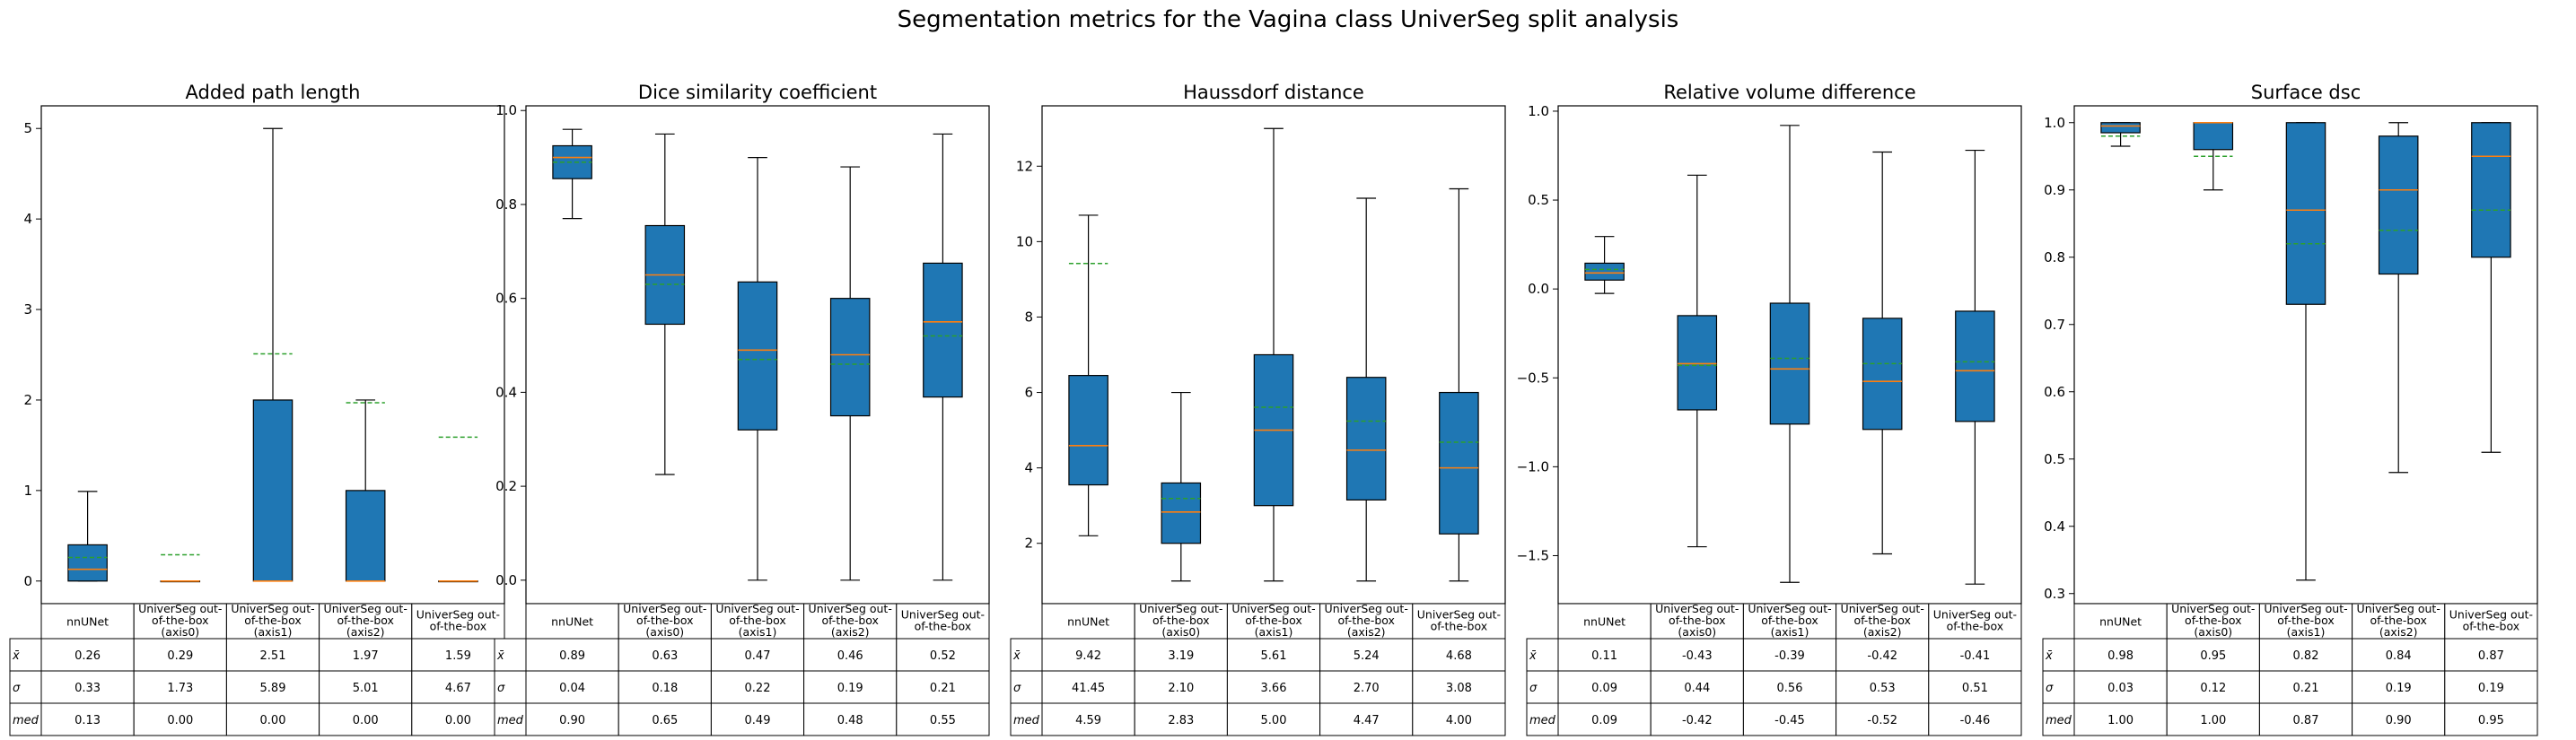  I want to click on column-header: (axis0), so click(1180, 632).